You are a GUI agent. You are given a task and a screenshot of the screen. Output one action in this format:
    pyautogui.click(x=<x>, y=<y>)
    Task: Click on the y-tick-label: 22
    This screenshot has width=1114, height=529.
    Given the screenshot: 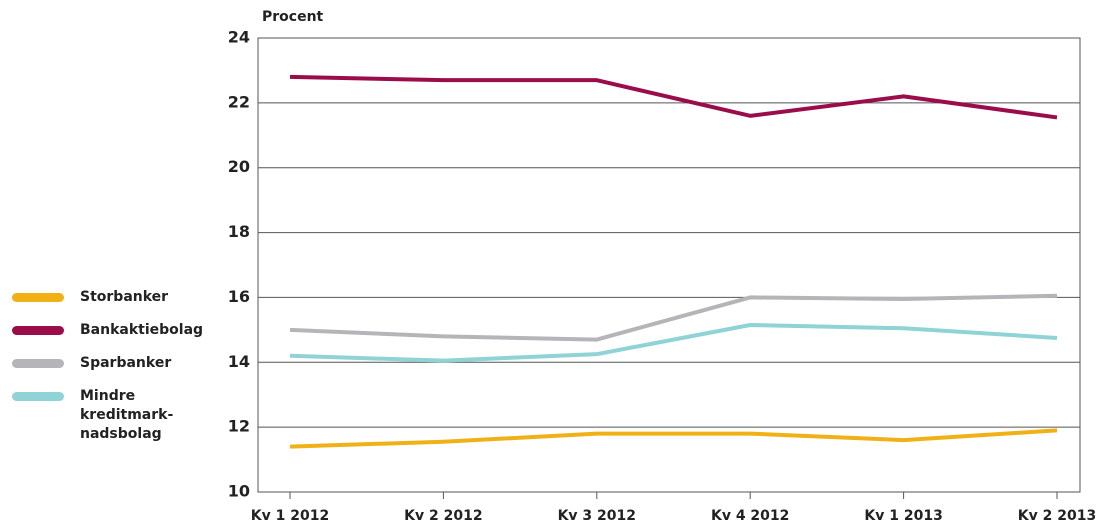 What is the action you would take?
    pyautogui.click(x=239, y=101)
    